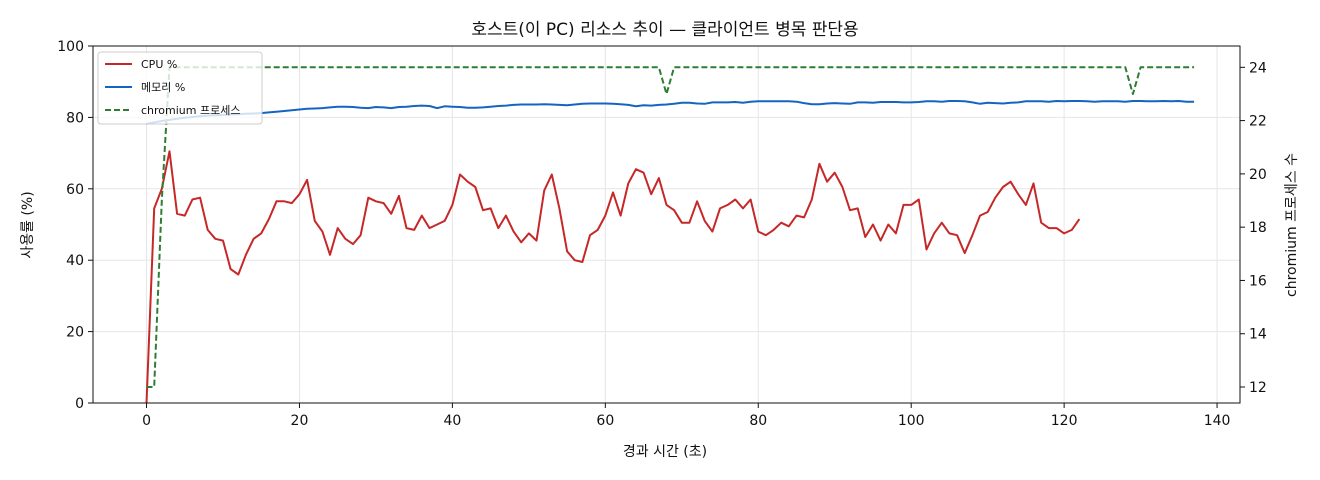 The height and width of the screenshot is (480, 1320). What do you see at coordinates (28, 224) in the screenshot?
I see `y-axis-label: 사용률 (%)` at bounding box center [28, 224].